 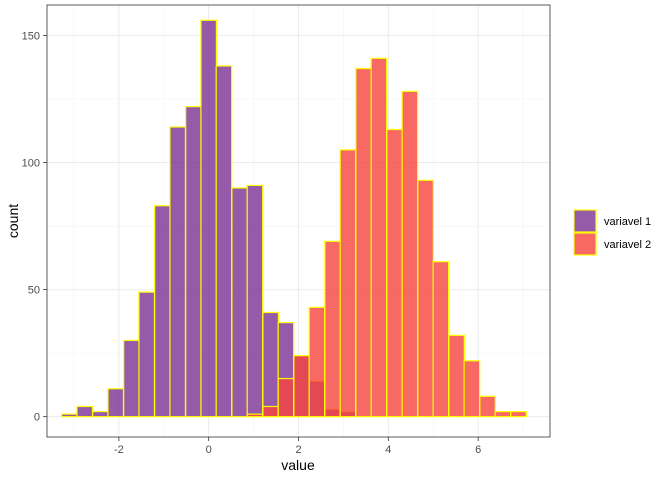 What do you see at coordinates (388, 450) in the screenshot?
I see `x-tick-label: 4` at bounding box center [388, 450].